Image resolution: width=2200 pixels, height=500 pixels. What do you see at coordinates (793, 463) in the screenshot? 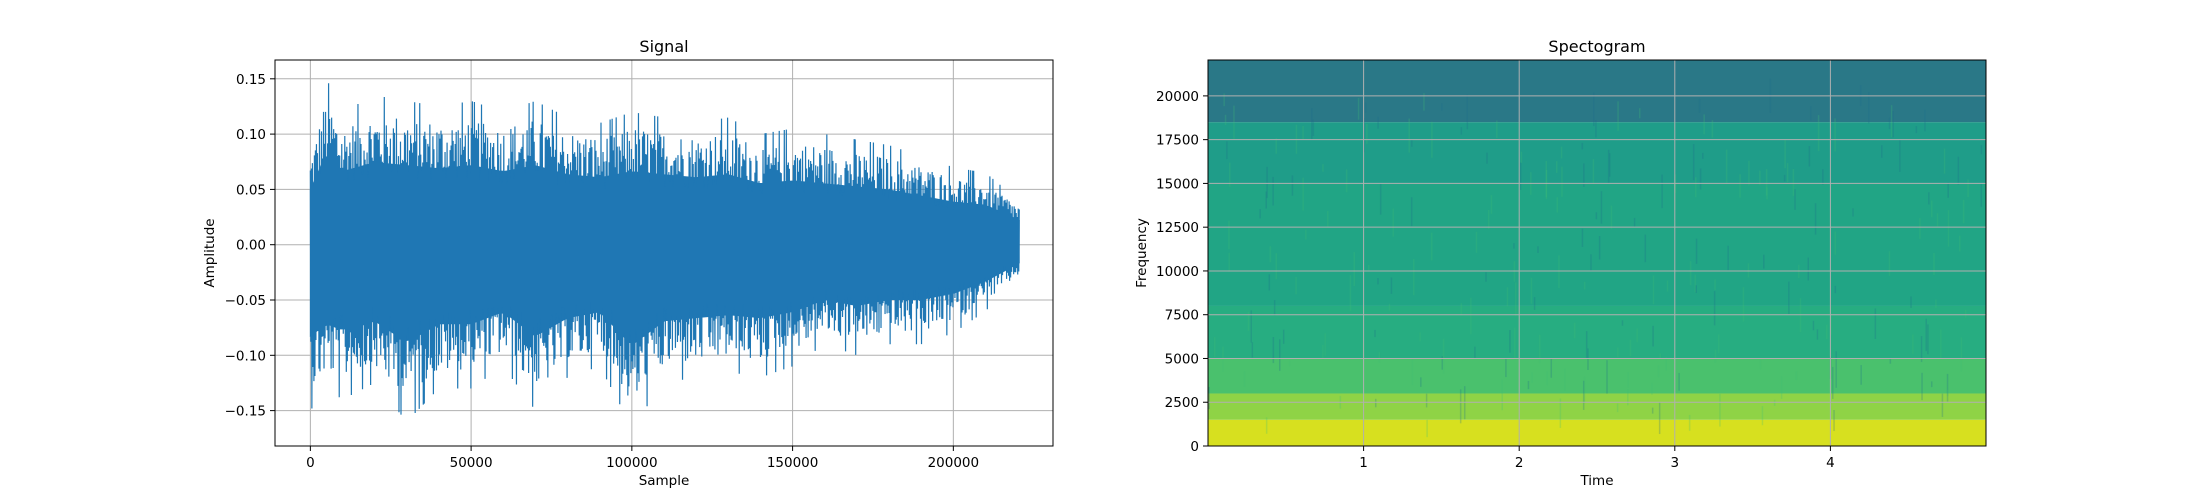
I see `signal-x-tick-label: 150000` at bounding box center [793, 463].